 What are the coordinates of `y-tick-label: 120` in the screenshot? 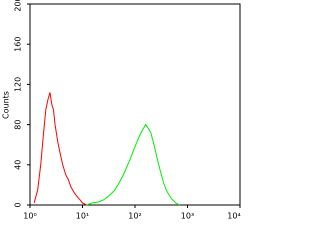 It's located at (18, 84).